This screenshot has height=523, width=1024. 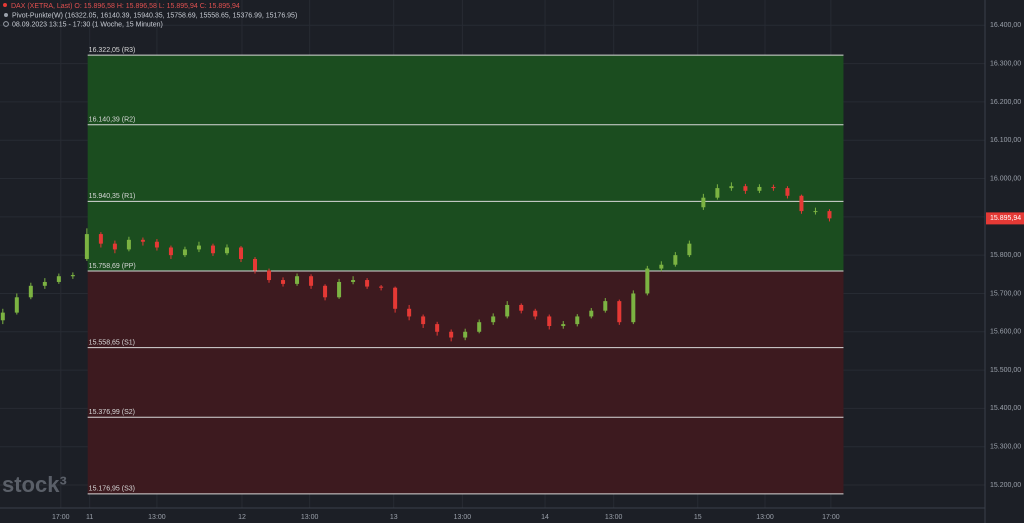 I want to click on last-price-label: 15.895,94, so click(x=1005, y=218).